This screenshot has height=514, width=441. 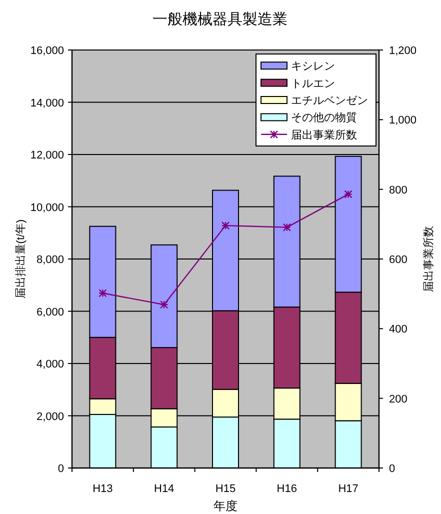 What do you see at coordinates (398, 260) in the screenshot?
I see `y2-tick-label: 600` at bounding box center [398, 260].